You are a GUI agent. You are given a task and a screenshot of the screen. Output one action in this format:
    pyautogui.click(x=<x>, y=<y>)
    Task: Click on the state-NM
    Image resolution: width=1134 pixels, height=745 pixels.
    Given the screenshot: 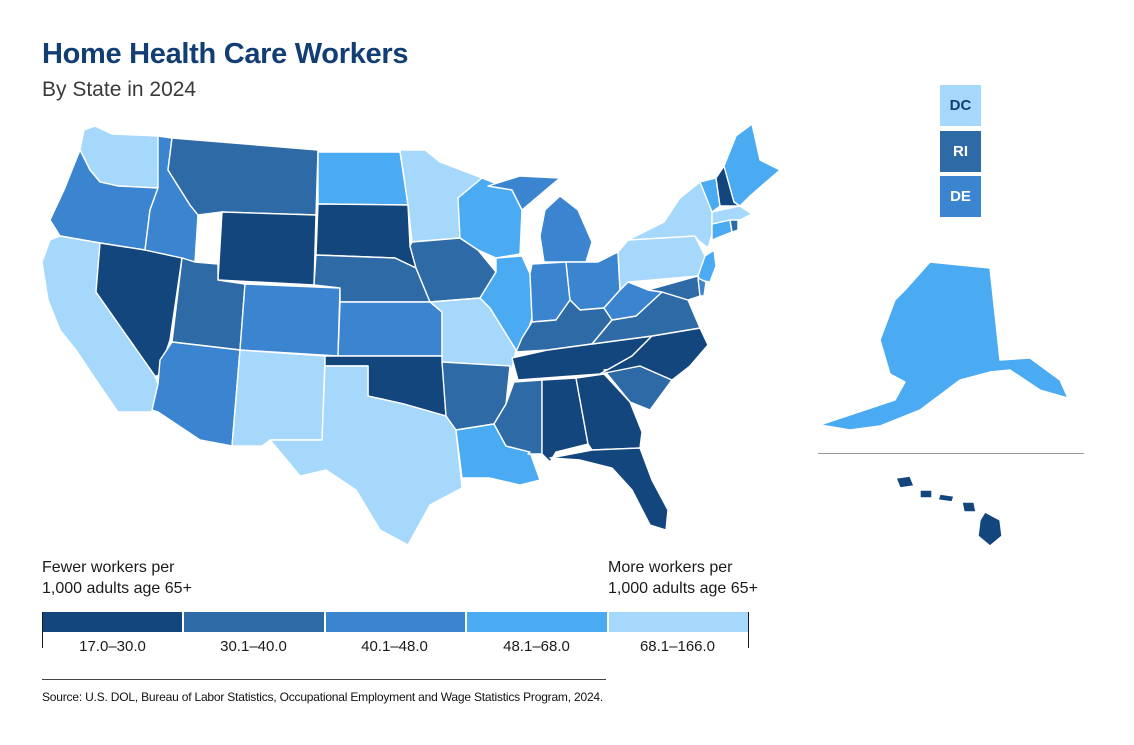 What is the action you would take?
    pyautogui.click(x=278, y=398)
    